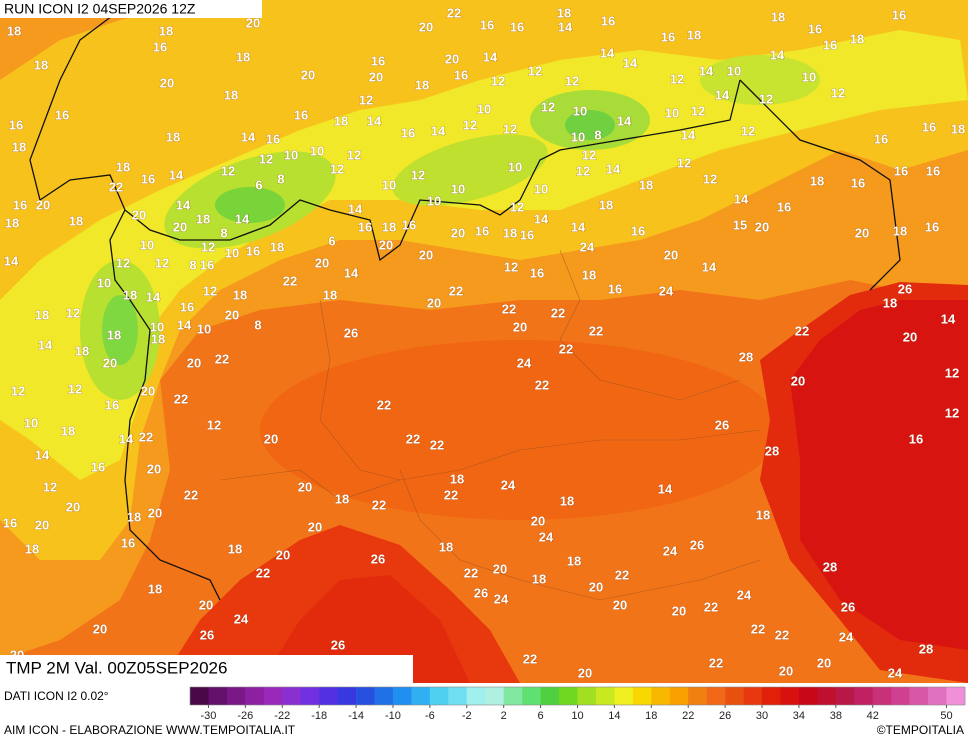 The image size is (968, 745). What do you see at coordinates (356, 716) in the screenshot?
I see `colorbar-tick-label: -14` at bounding box center [356, 716].